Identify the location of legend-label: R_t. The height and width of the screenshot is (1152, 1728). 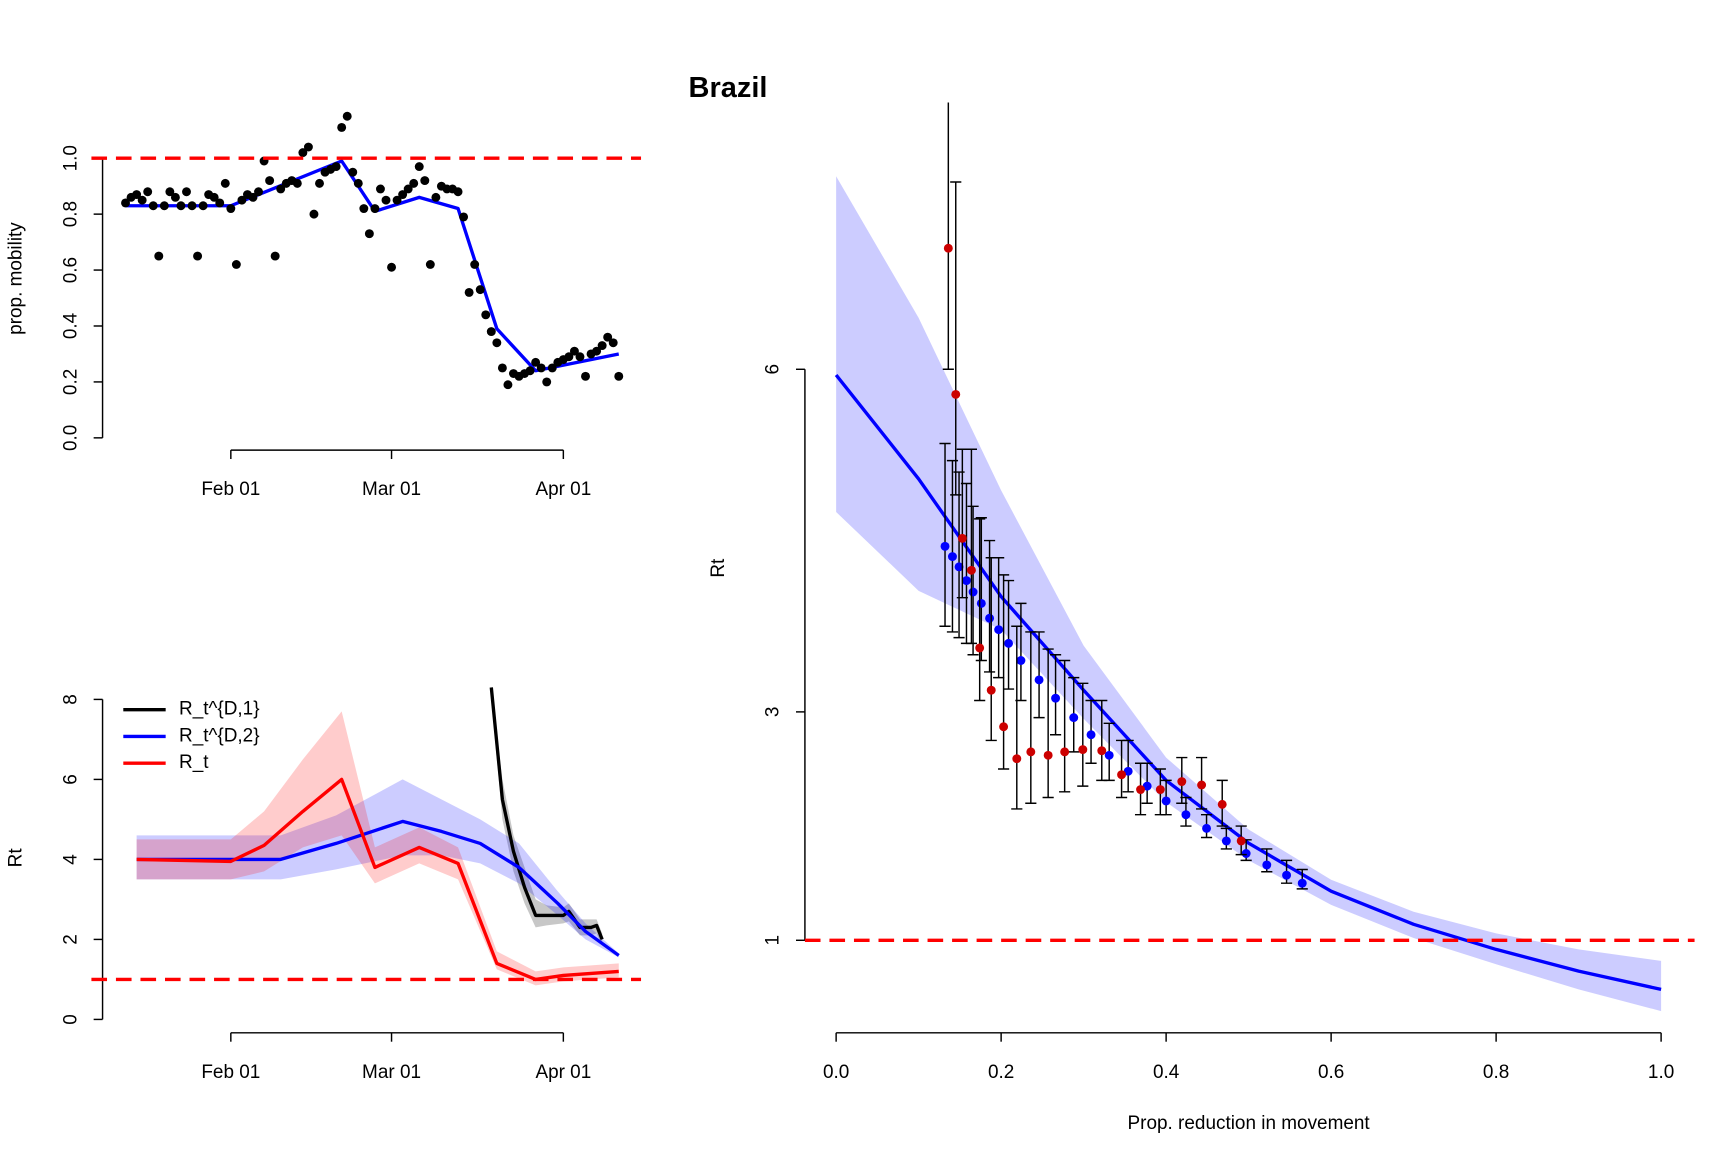
(194, 762).